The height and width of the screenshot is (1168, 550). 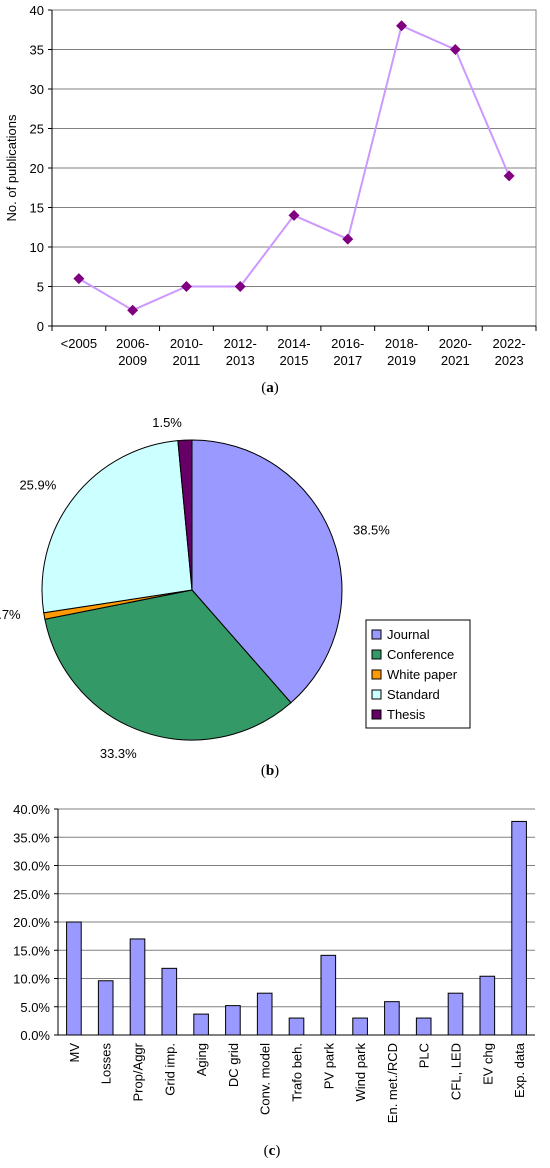 What do you see at coordinates (37, 247) in the screenshot?
I see `a-y-tick-label: 10` at bounding box center [37, 247].